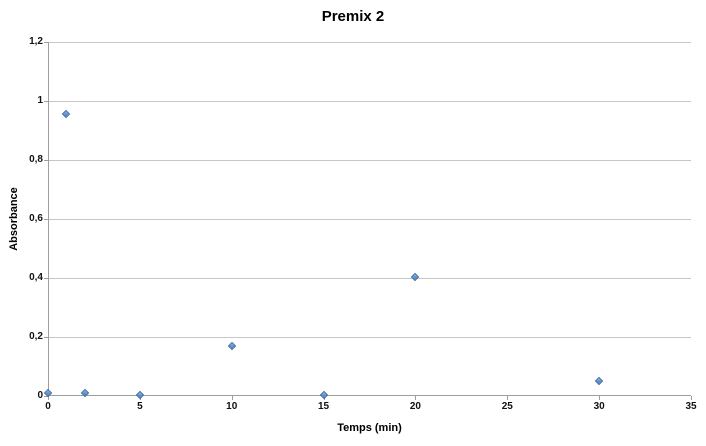  What do you see at coordinates (691, 406) in the screenshot?
I see `x-tick-label: 35` at bounding box center [691, 406].